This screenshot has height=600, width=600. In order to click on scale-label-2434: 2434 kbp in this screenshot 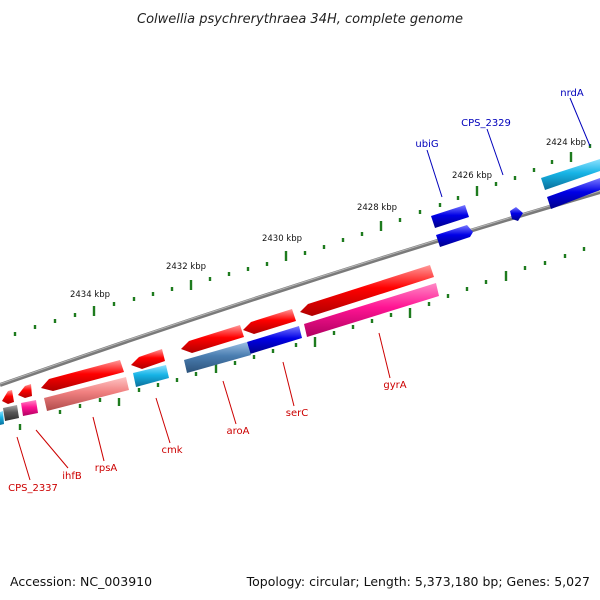, I will do `click(90, 295)`.